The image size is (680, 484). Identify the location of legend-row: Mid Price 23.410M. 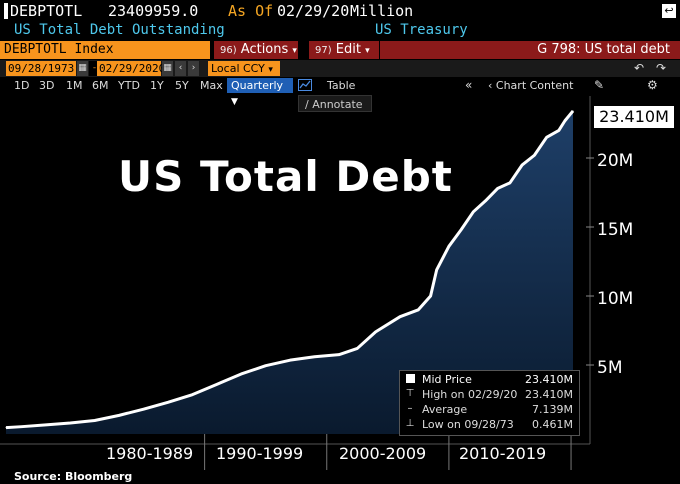
(489, 380).